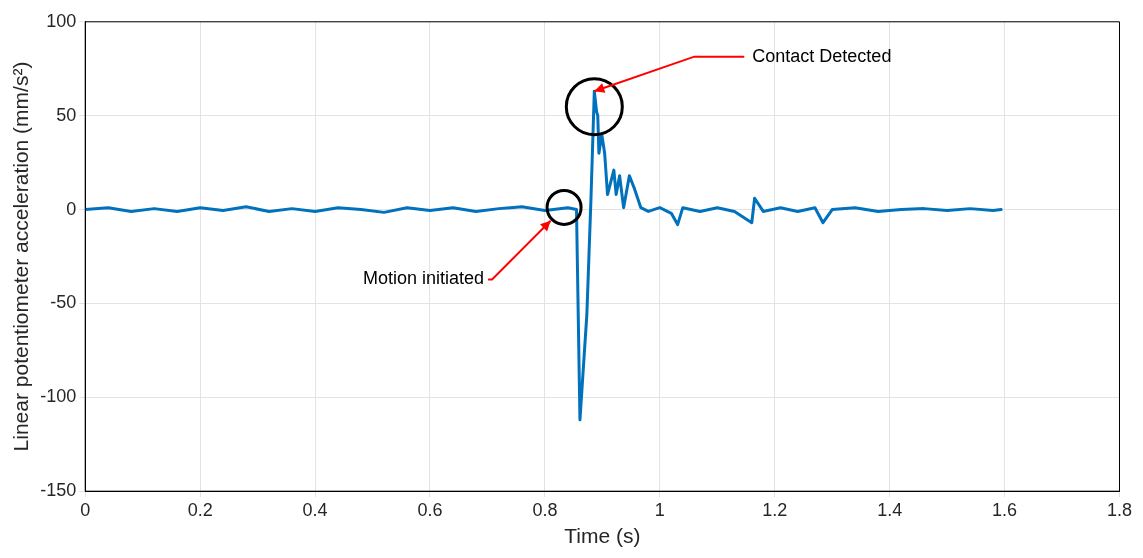  What do you see at coordinates (424, 278) in the screenshot?
I see `annotation: Motion initiated` at bounding box center [424, 278].